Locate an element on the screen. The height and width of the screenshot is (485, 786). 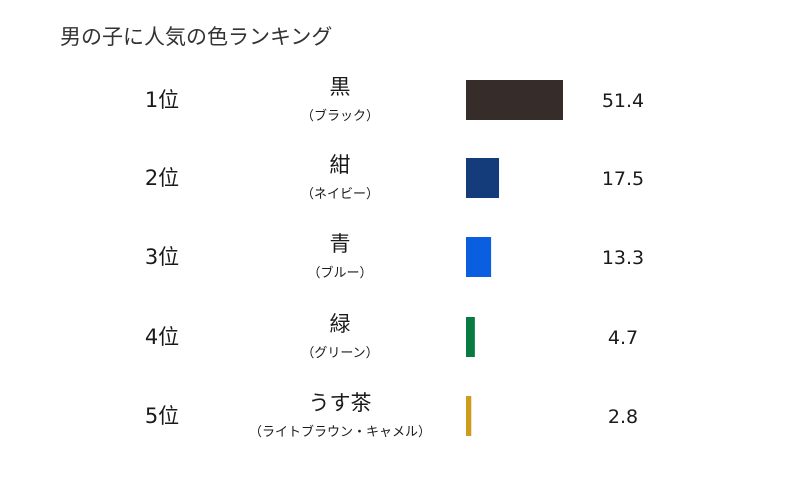
color-reading-label: （ライトブラウン・キャメル） is located at coordinates (340, 432).